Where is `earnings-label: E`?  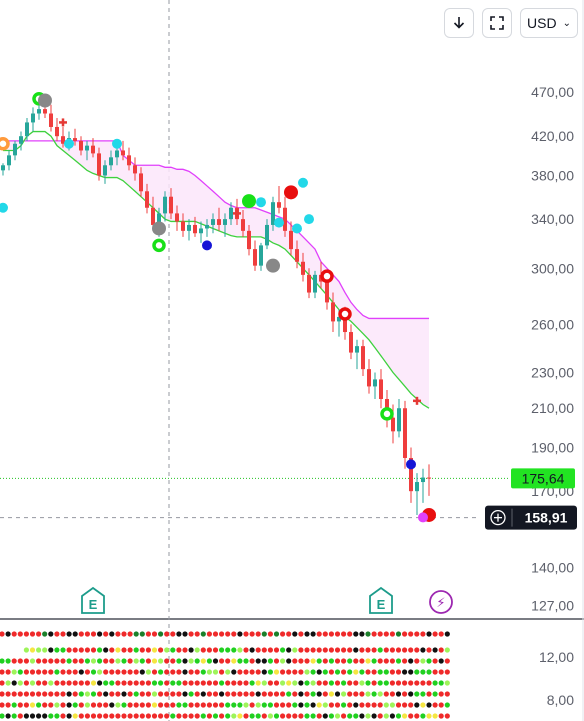 earnings-label: E is located at coordinates (381, 604).